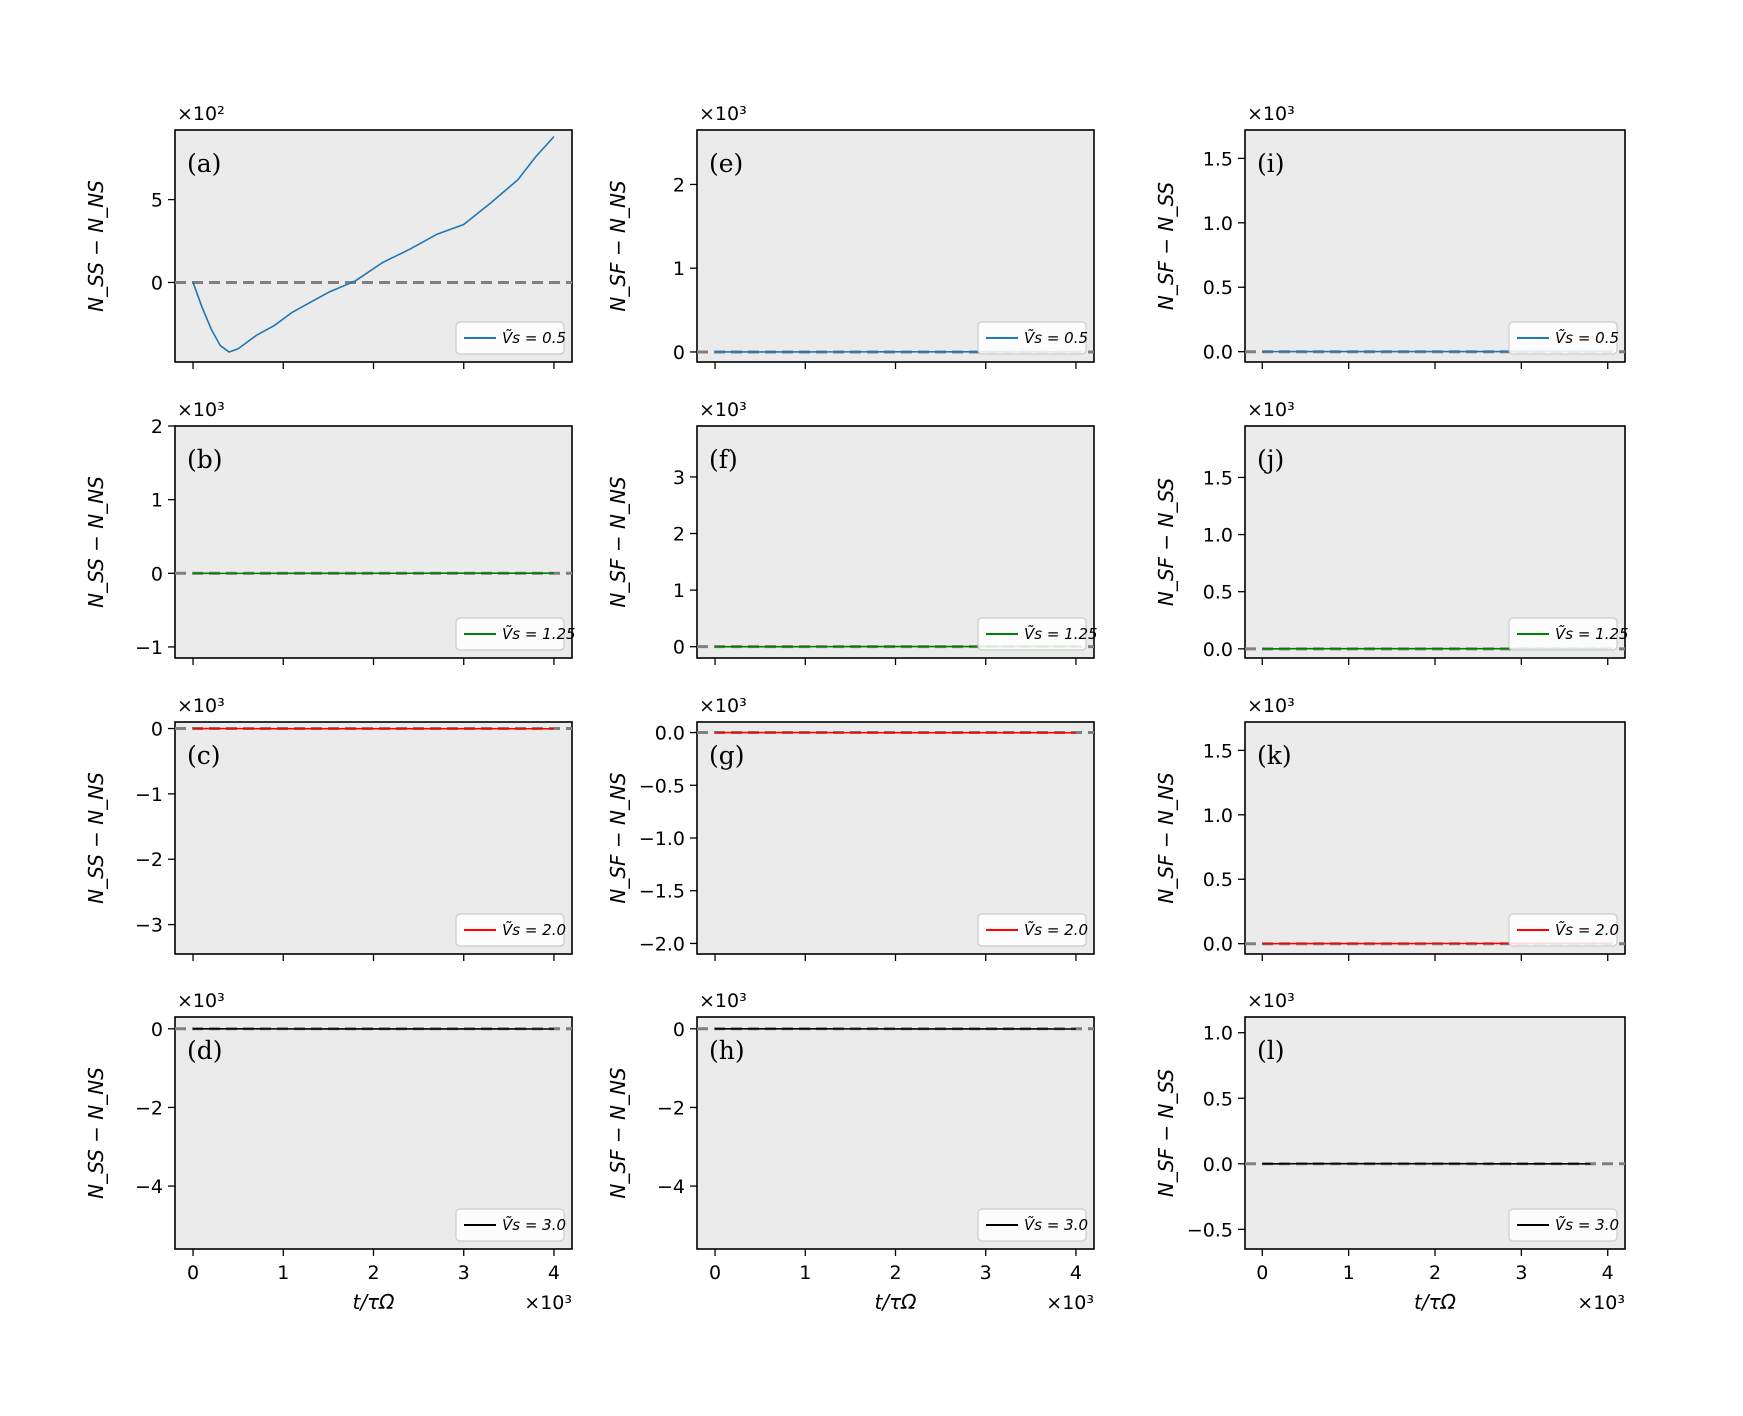 This screenshot has height=1416, width=1743. Describe the element at coordinates (727, 1050) in the screenshot. I see `panel-label: (h)` at that location.